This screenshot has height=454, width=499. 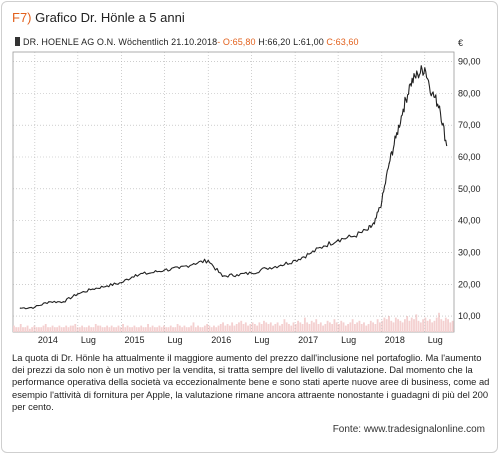 What do you see at coordinates (98, 17) in the screenshot?
I see `figure-title: F7) Grafico Dr. Hönle a 5 anni` at bounding box center [98, 17].